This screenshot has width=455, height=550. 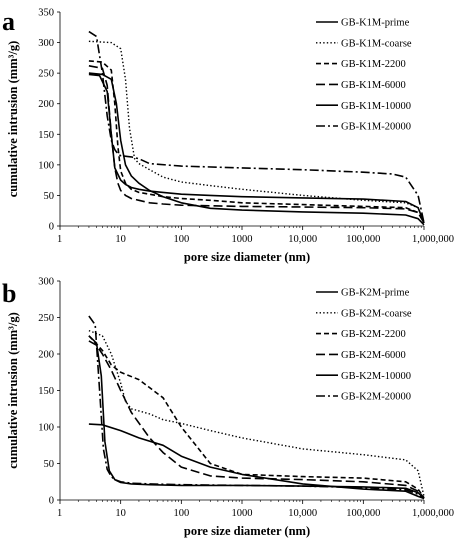 What do you see at coordinates (376, 127) in the screenshot?
I see `legend-entry: GB-K1M-20000` at bounding box center [376, 127].